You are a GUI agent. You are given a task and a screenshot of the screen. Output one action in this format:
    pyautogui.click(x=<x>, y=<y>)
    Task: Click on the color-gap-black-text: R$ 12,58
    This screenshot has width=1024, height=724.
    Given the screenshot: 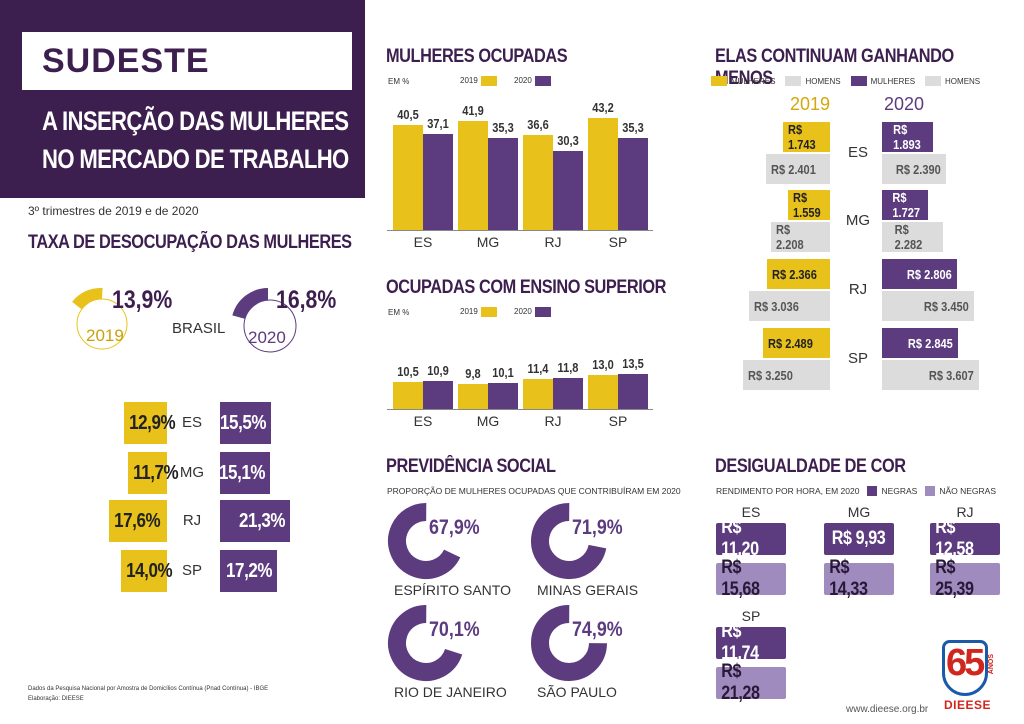 What is the action you would take?
    pyautogui.click(x=954, y=538)
    